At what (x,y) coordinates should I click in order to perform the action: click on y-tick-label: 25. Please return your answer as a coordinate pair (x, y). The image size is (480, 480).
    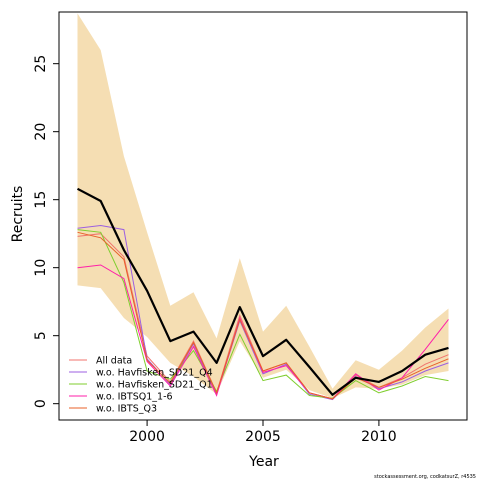
    Looking at the image, I should click on (41, 64).